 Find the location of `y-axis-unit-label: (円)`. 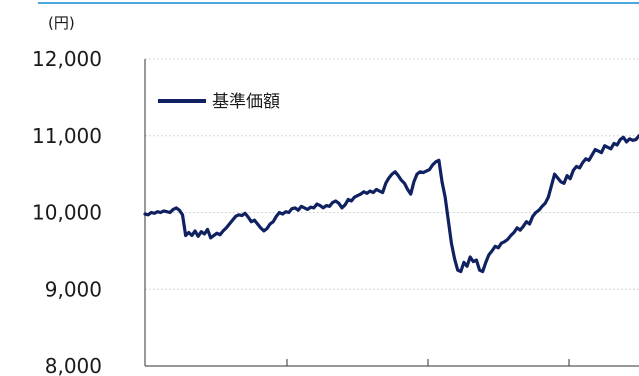

y-axis-unit-label: (円) is located at coordinates (61, 23).